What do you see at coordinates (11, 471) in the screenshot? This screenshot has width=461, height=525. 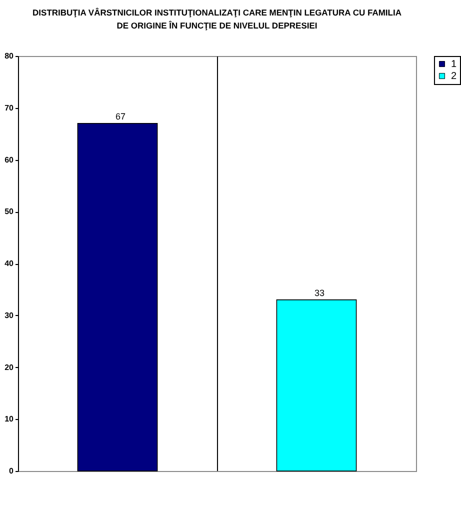 I see `y-tick-label: 0` at bounding box center [11, 471].